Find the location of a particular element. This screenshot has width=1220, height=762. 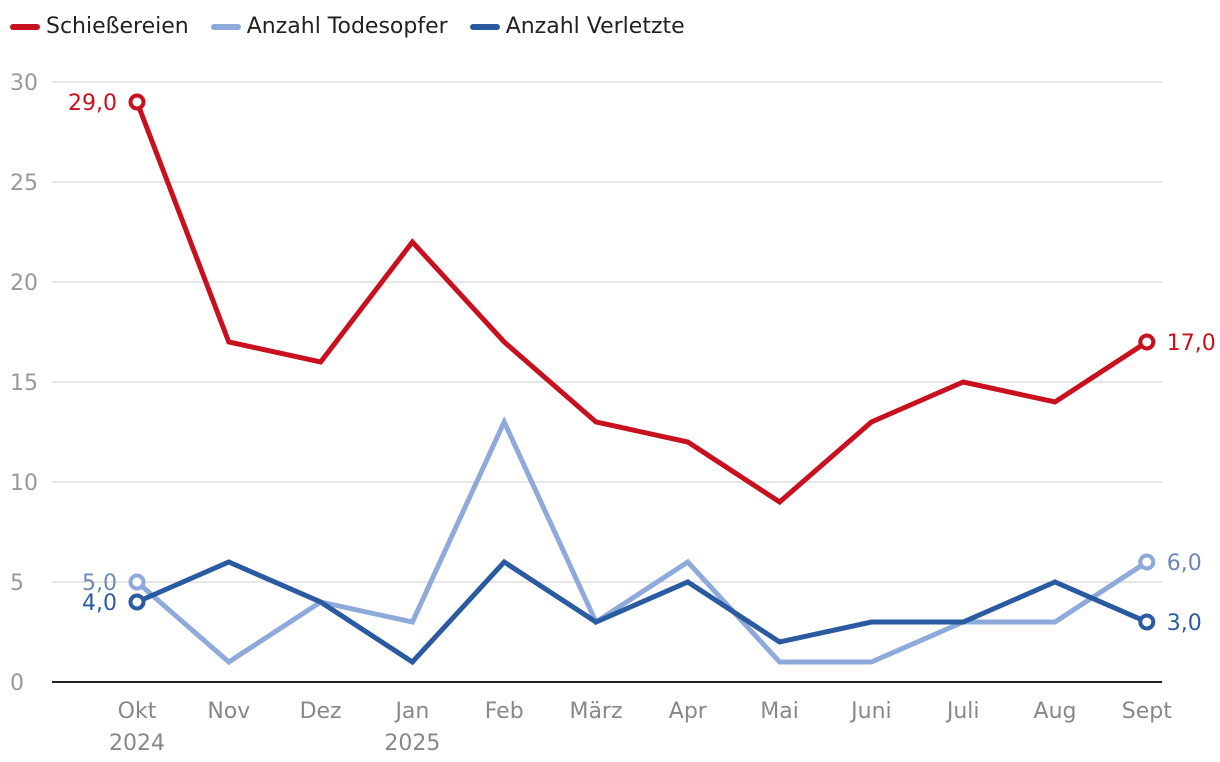

legend-label-deaths: Anzahl Todesopfer is located at coordinates (347, 26).